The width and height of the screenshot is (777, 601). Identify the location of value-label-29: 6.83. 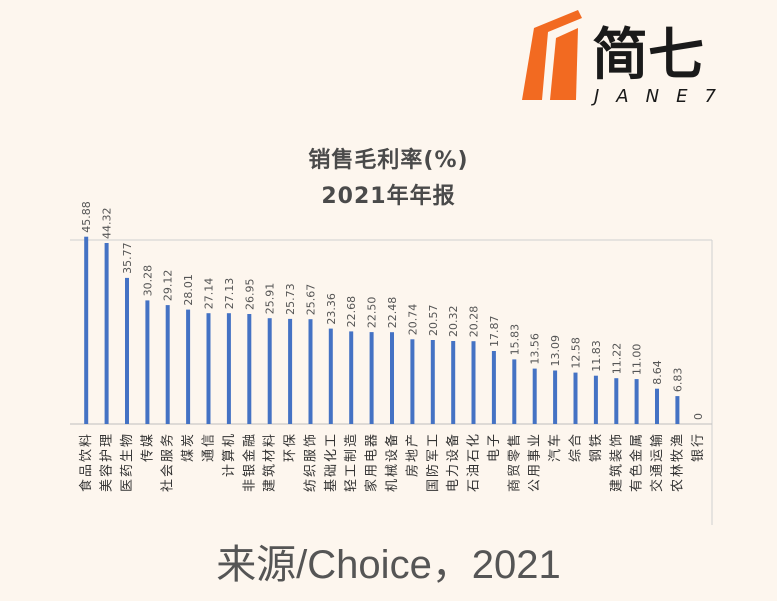
(677, 380).